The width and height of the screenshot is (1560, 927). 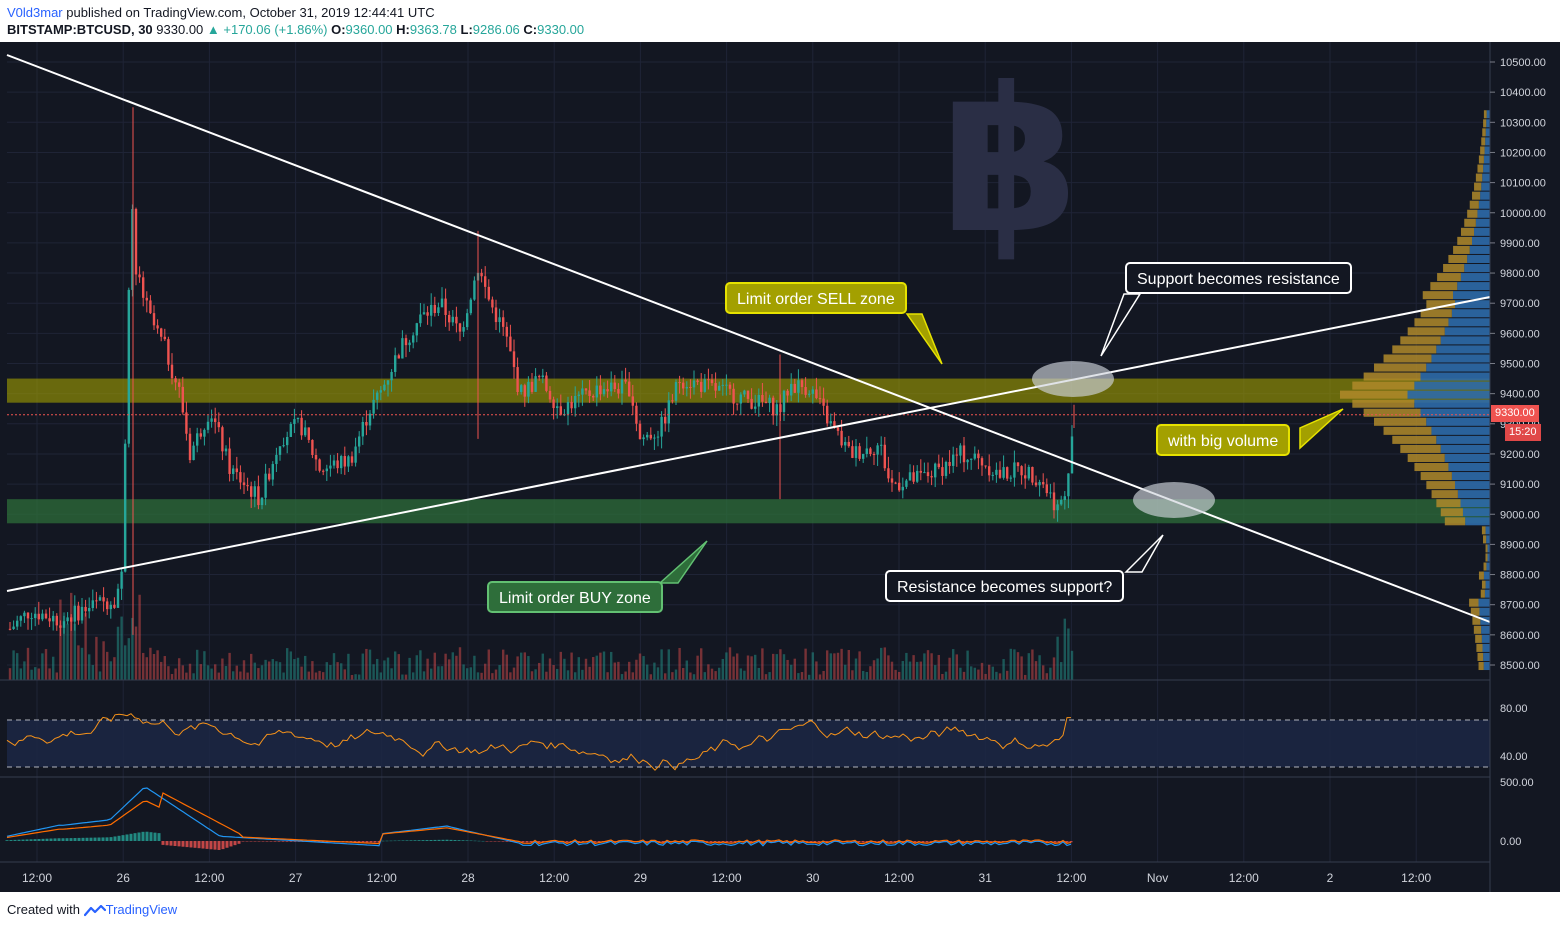 What do you see at coordinates (141, 909) in the screenshot?
I see `tradingview-link: TradingView` at bounding box center [141, 909].